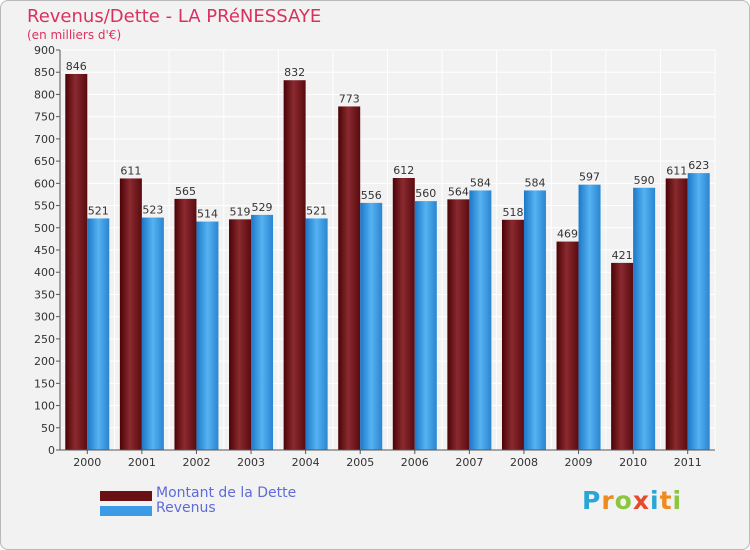  Describe the element at coordinates (44, 228) in the screenshot. I see `y-tick-label: 500` at that location.